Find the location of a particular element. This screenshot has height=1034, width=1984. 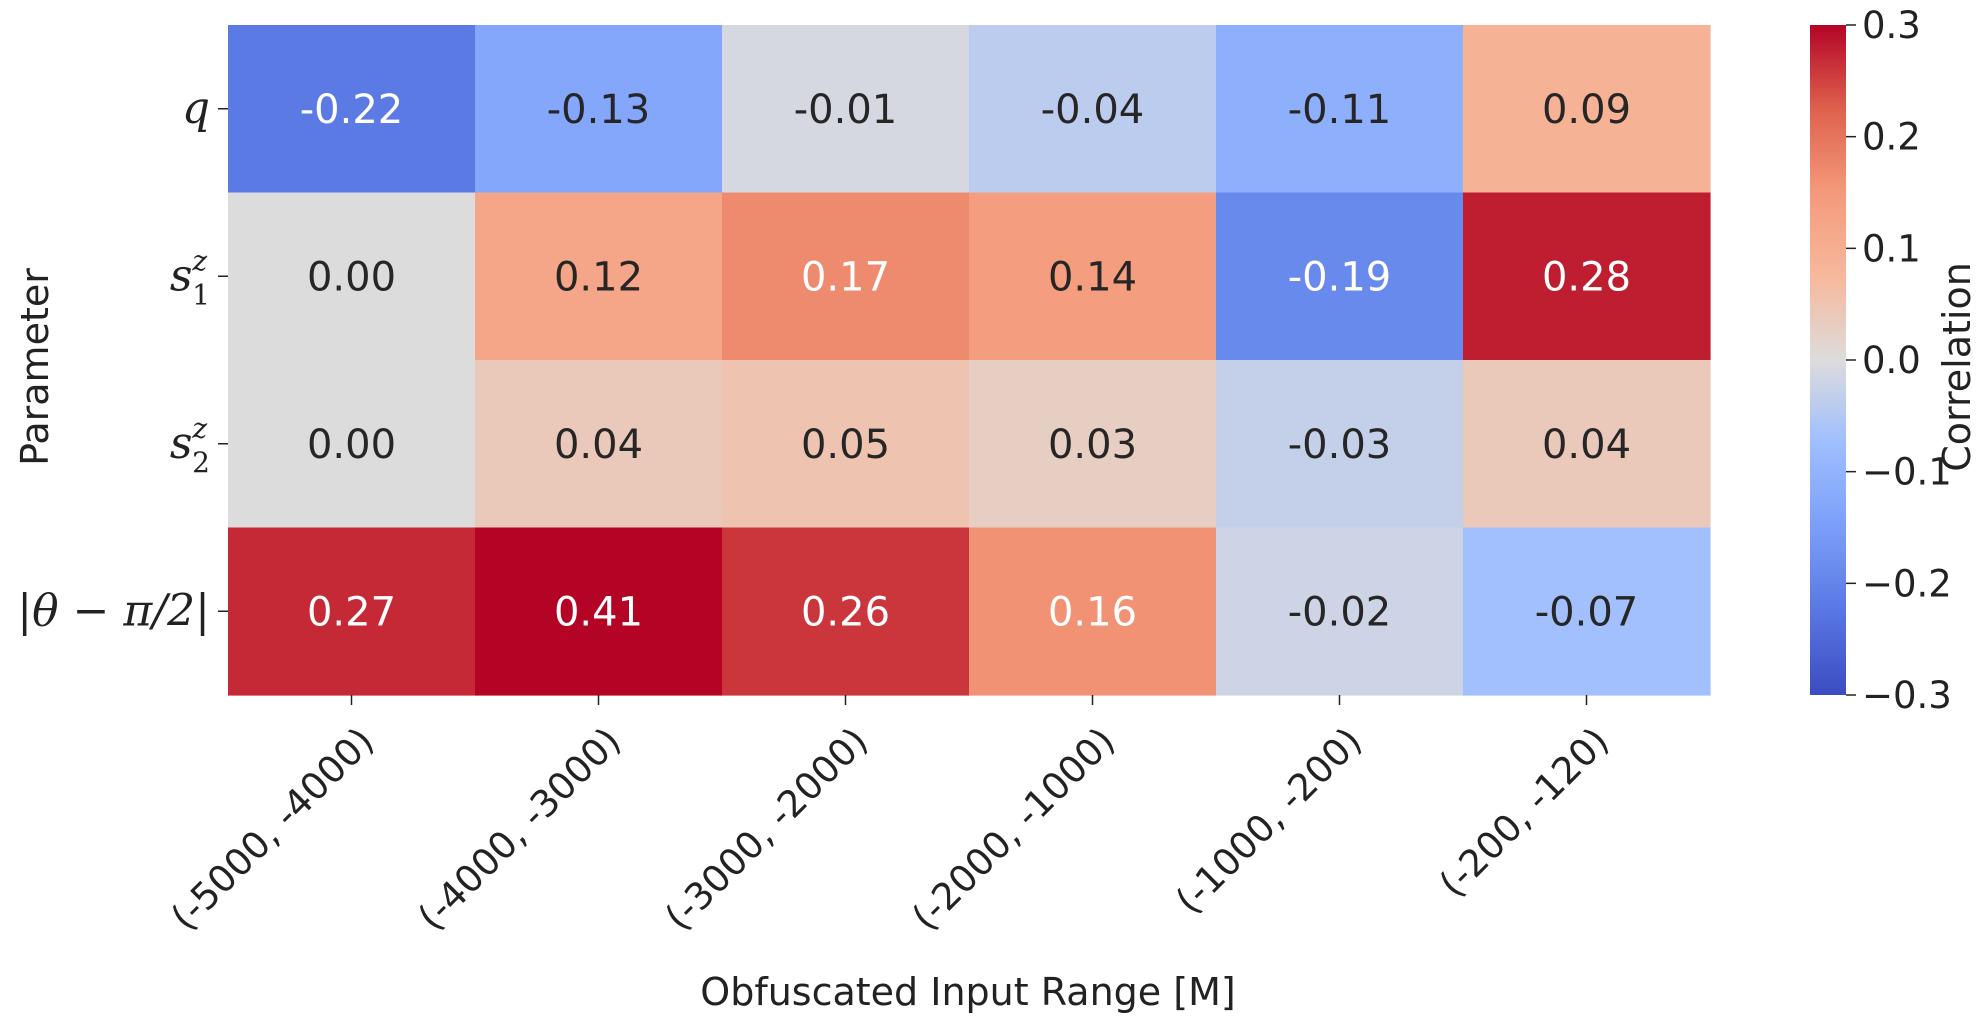

y-tick-label: sz 1 is located at coordinates (190, 277).